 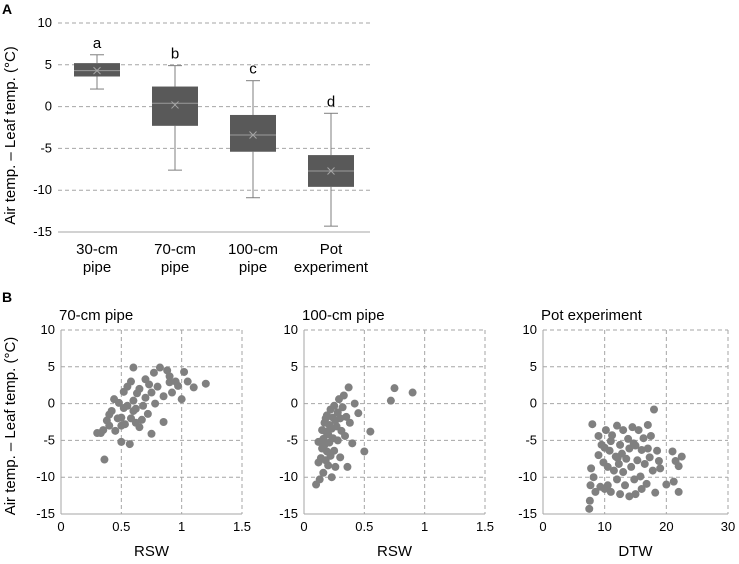 I want to click on b-x-tick-label: 0, so click(x=60, y=526).